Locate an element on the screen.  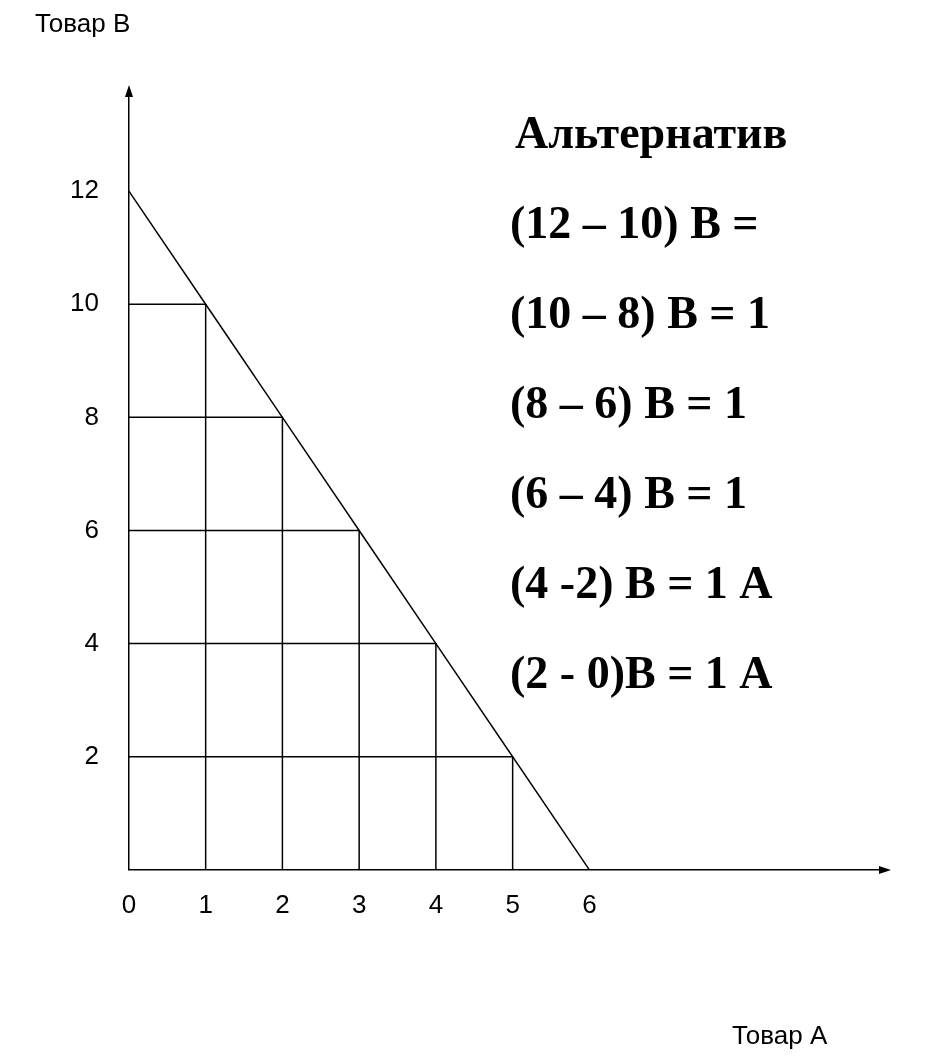
y-tick-label: 12 is located at coordinates (84, 189).